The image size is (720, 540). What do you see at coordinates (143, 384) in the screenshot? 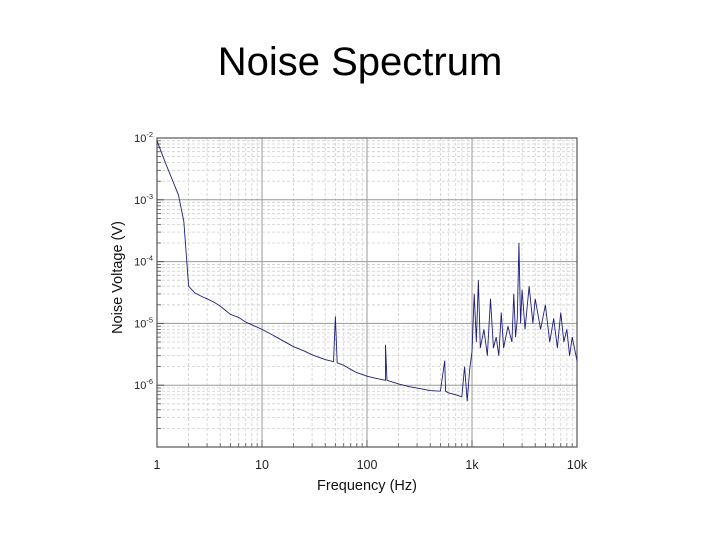
I see `y-tick-label: 10⁻⁶` at bounding box center [143, 384].